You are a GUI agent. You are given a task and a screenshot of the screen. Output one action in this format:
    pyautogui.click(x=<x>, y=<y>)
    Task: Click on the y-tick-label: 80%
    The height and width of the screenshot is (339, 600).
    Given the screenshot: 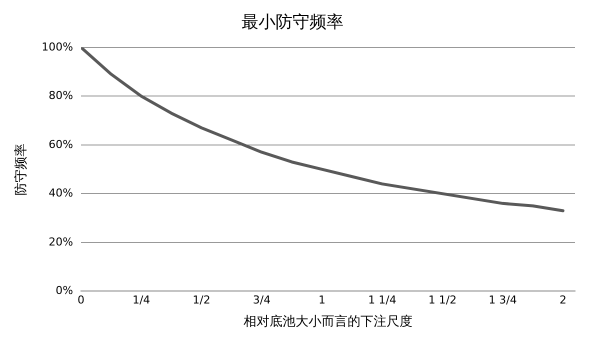 What is the action you would take?
    pyautogui.click(x=61, y=95)
    